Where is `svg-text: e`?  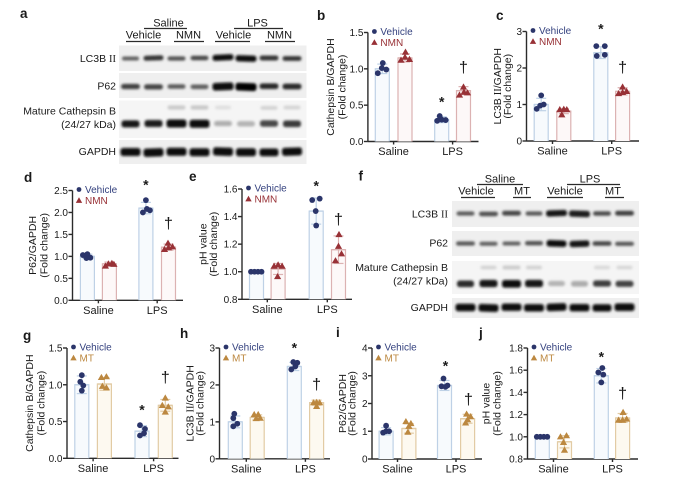 svg-text: e is located at coordinates (193, 176).